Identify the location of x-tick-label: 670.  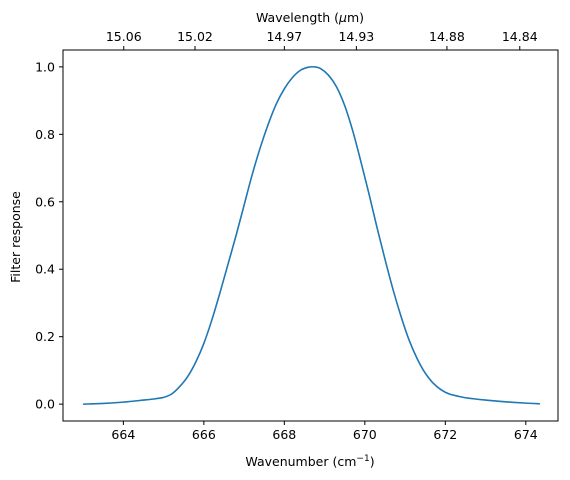
(365, 434).